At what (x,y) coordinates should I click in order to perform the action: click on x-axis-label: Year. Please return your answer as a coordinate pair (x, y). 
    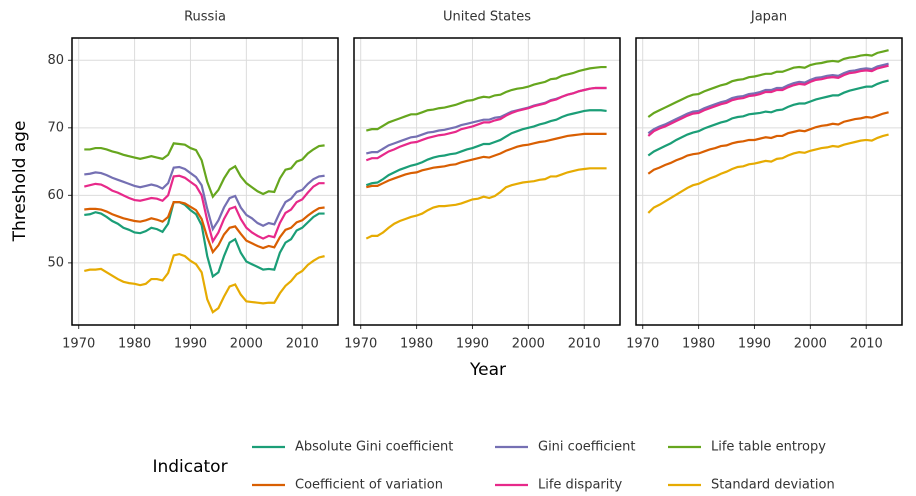
    Looking at the image, I should click on (487, 370).